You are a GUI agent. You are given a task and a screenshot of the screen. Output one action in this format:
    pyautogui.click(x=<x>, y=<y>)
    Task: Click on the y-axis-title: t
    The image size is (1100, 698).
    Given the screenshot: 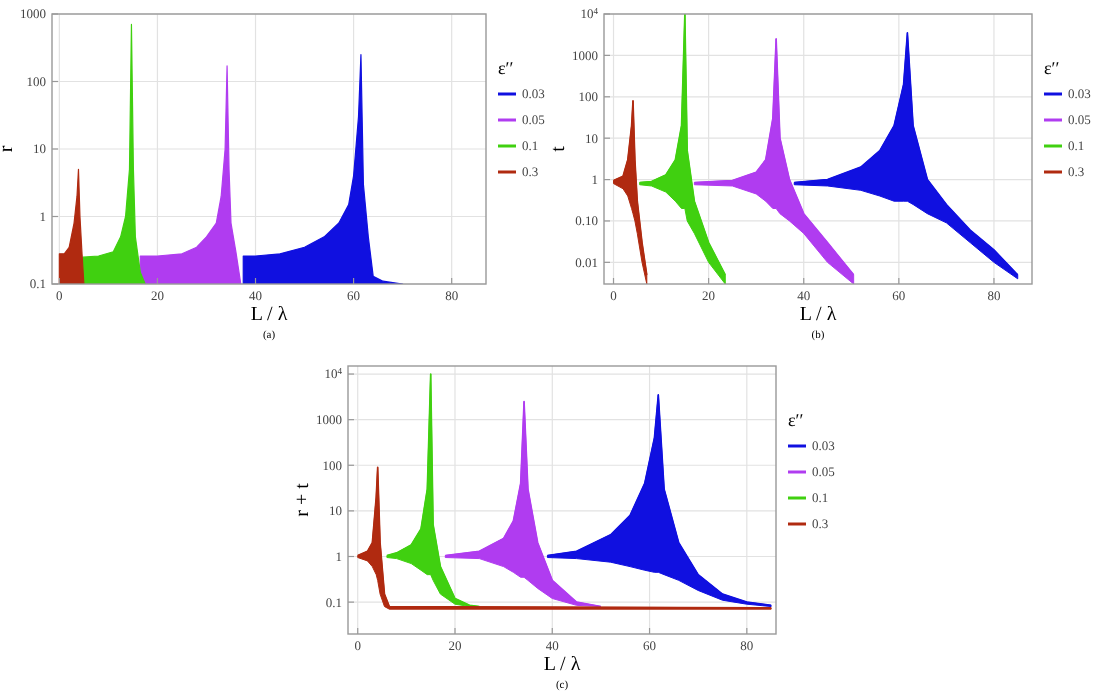 What is the action you would take?
    pyautogui.click(x=559, y=148)
    